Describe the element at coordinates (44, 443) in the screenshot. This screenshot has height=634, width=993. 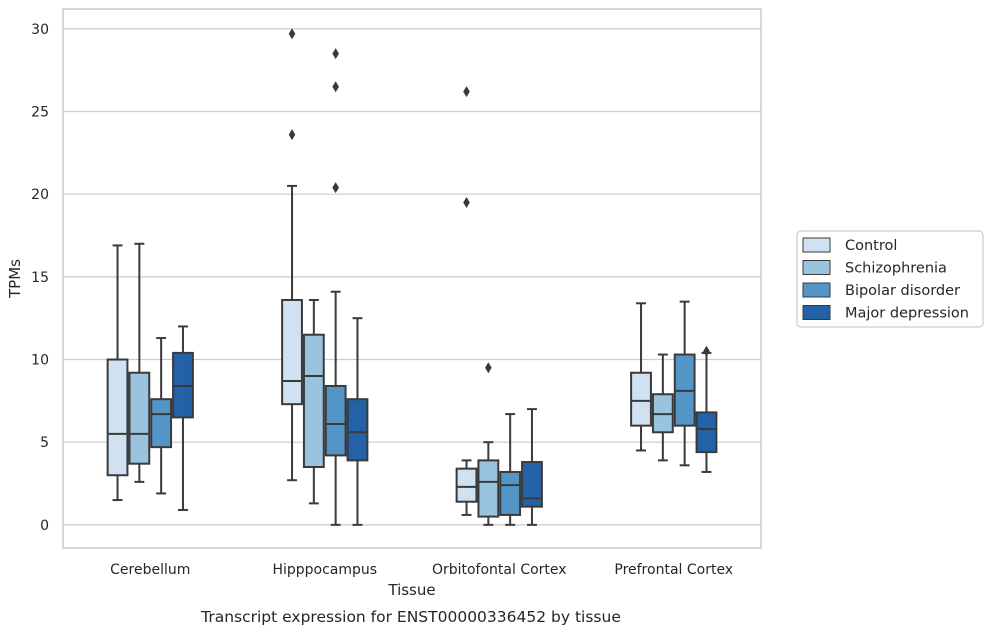
I see `y-tick-label: 5` at that location.